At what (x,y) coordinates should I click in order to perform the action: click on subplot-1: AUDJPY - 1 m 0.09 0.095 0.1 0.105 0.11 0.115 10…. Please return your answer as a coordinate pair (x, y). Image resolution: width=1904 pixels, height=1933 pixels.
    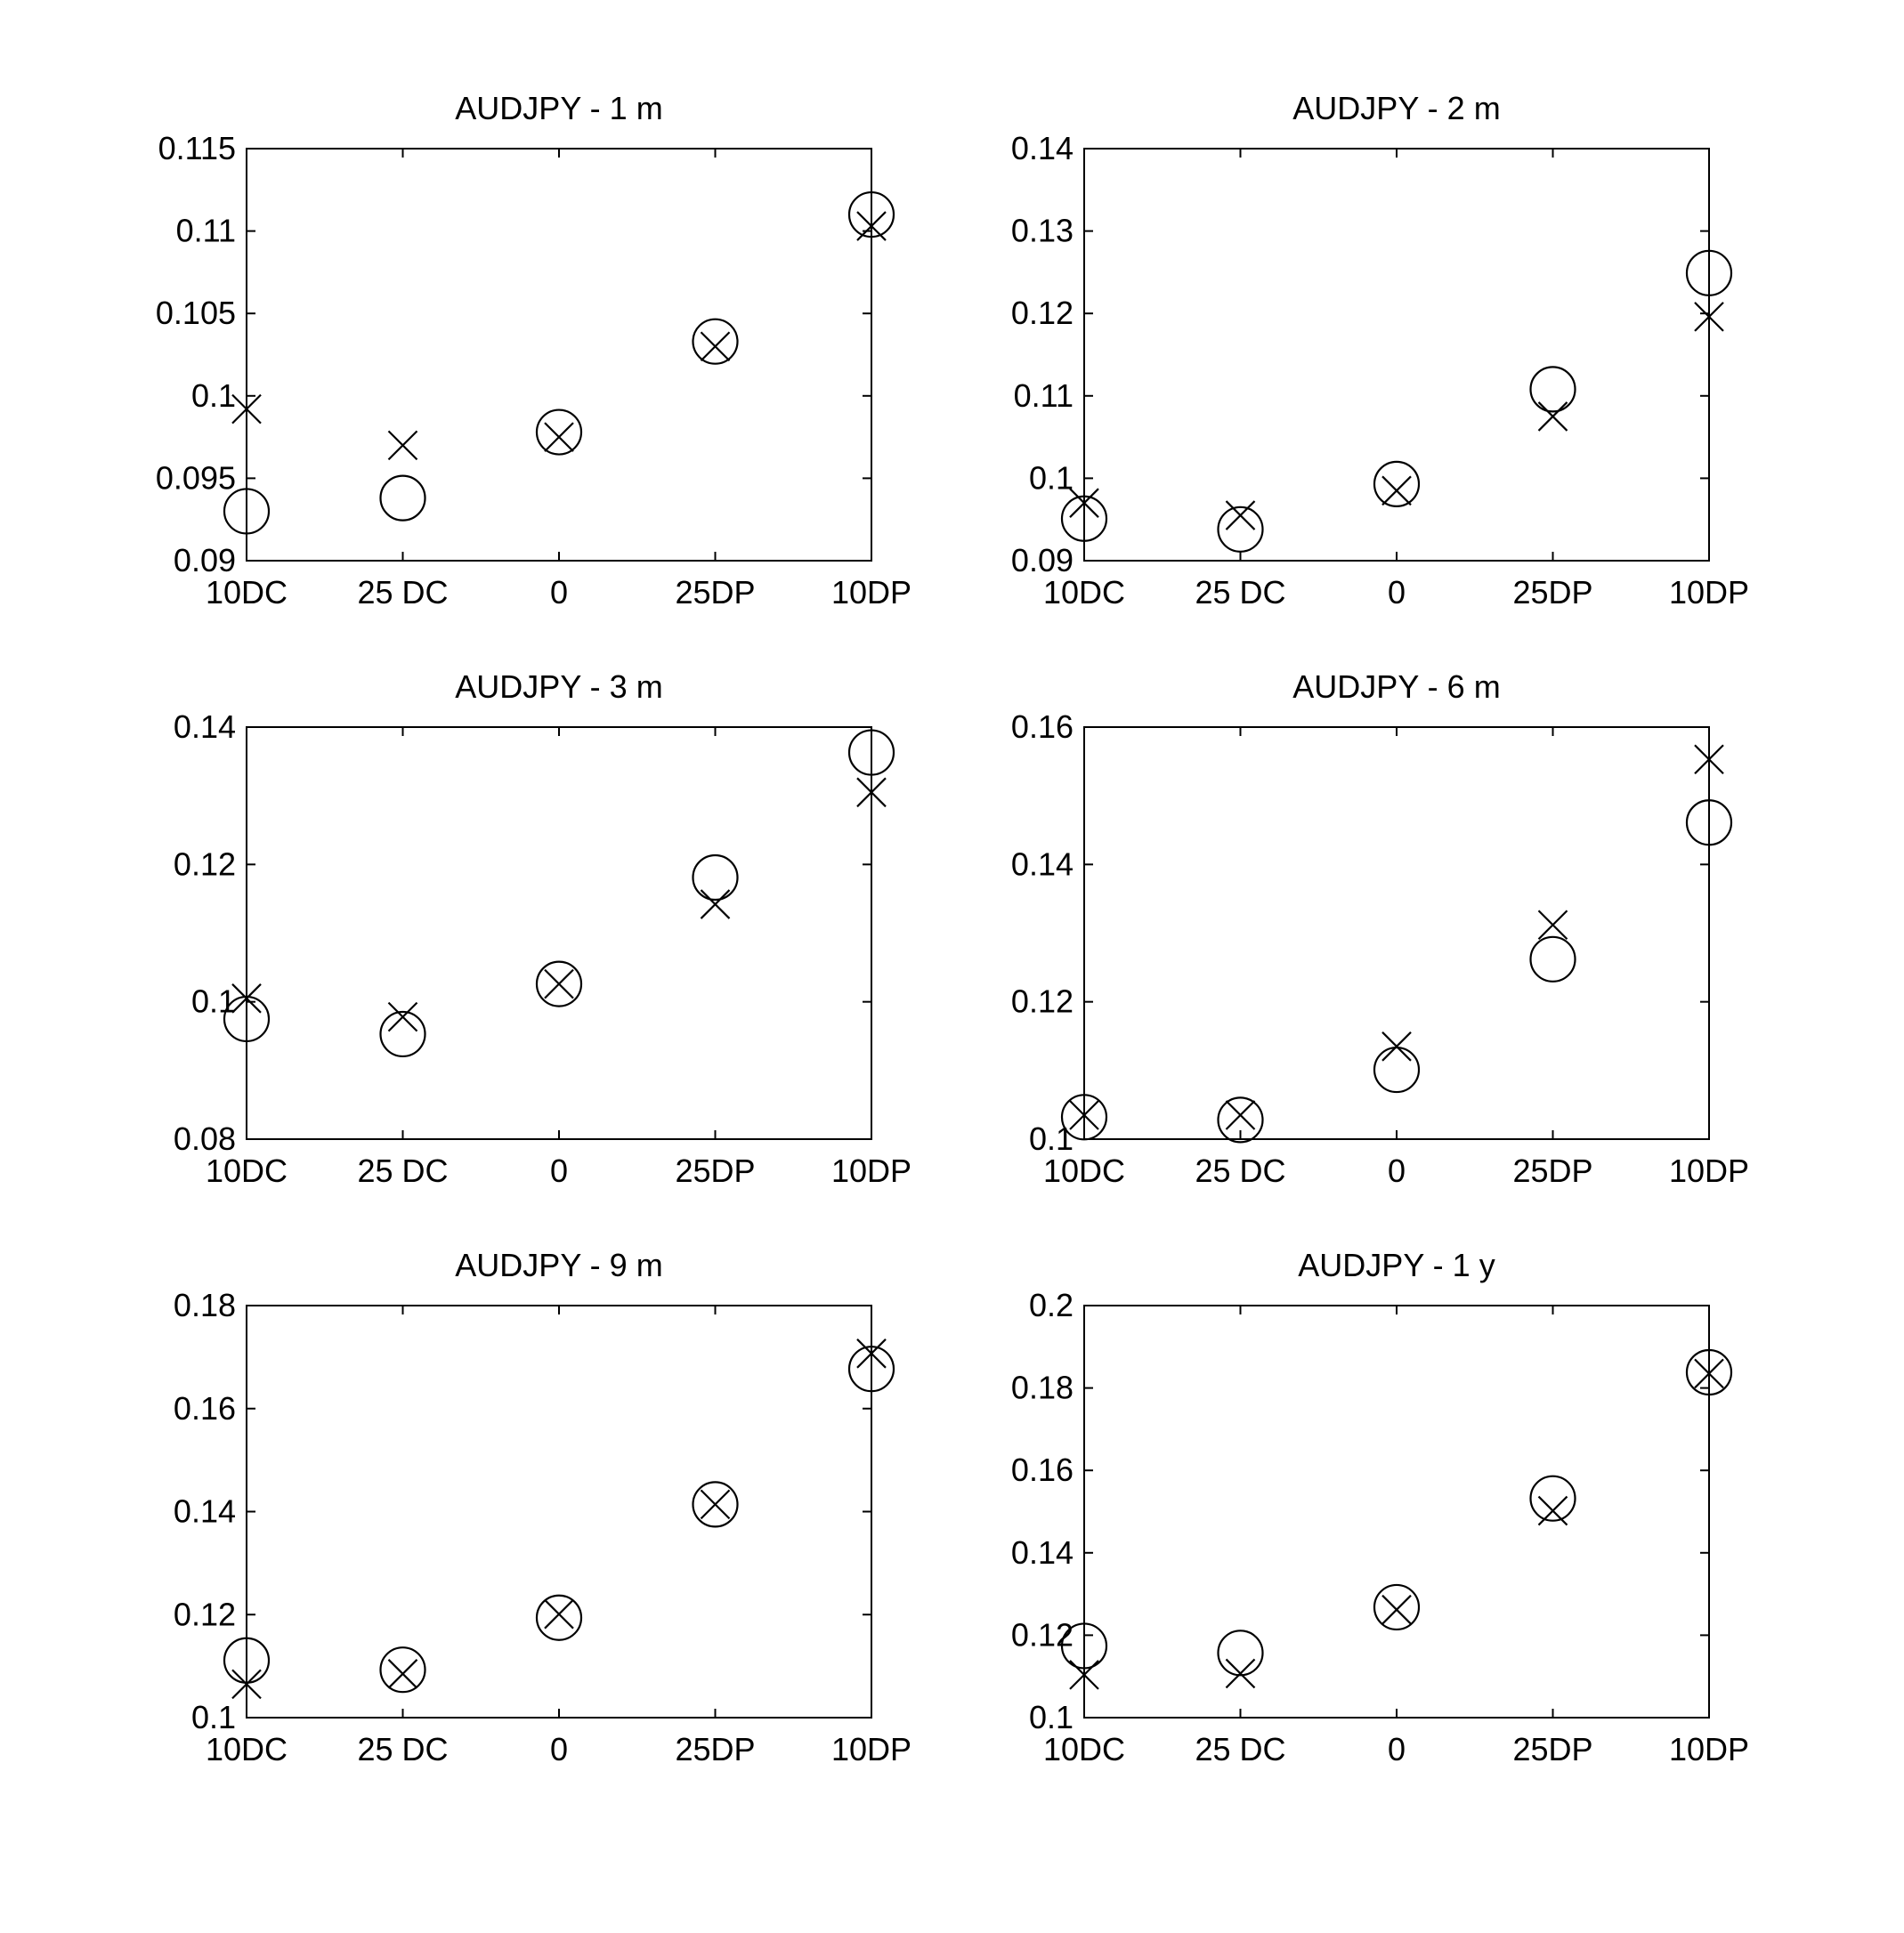
    Looking at the image, I should click on (533, 350).